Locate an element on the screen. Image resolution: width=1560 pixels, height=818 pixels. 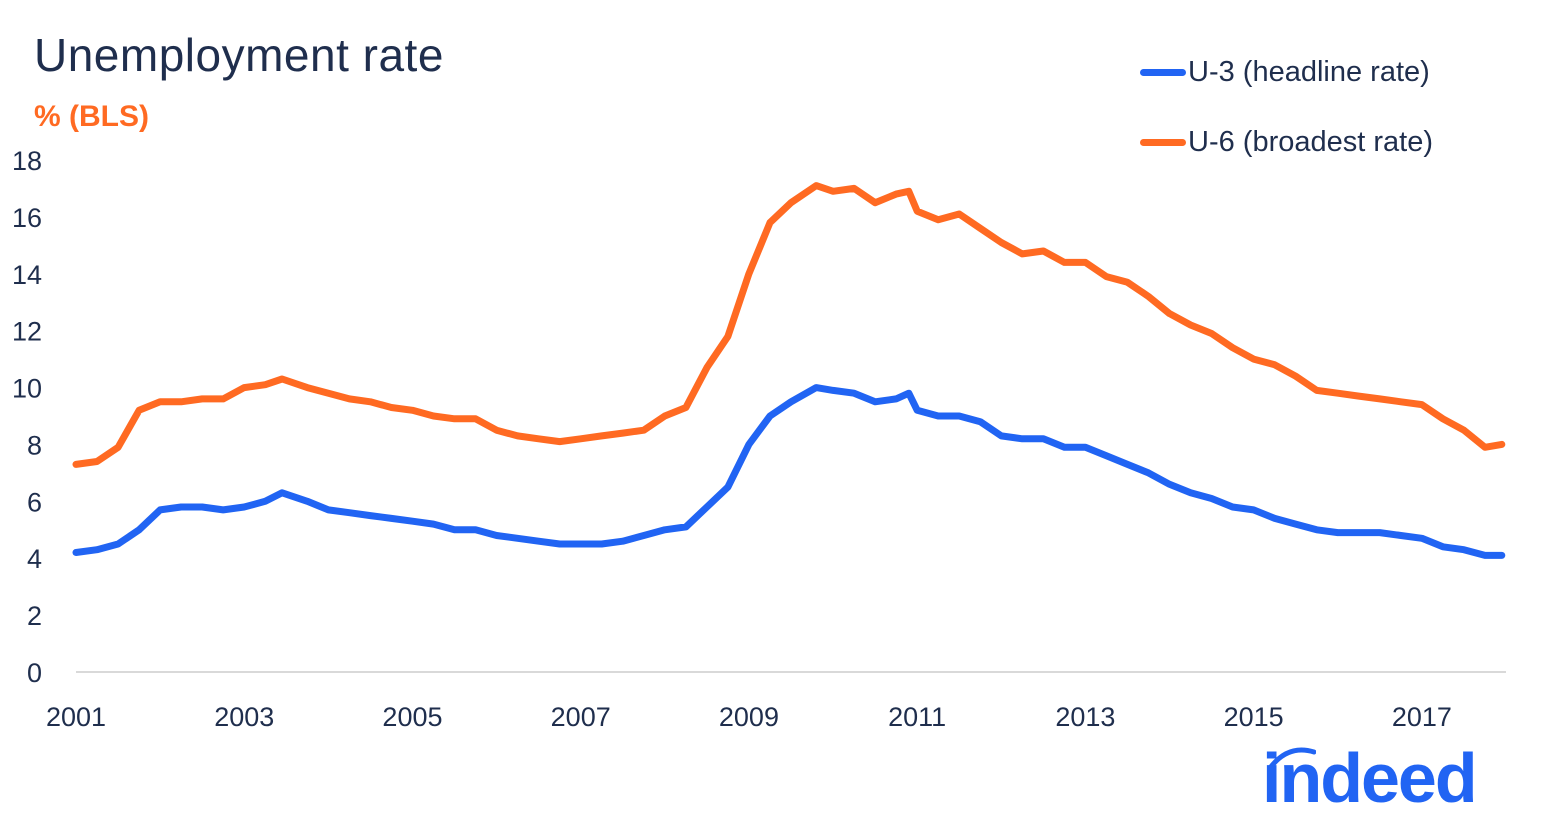
legend-label-u6: U-6 (broadest rate) is located at coordinates (1310, 142).